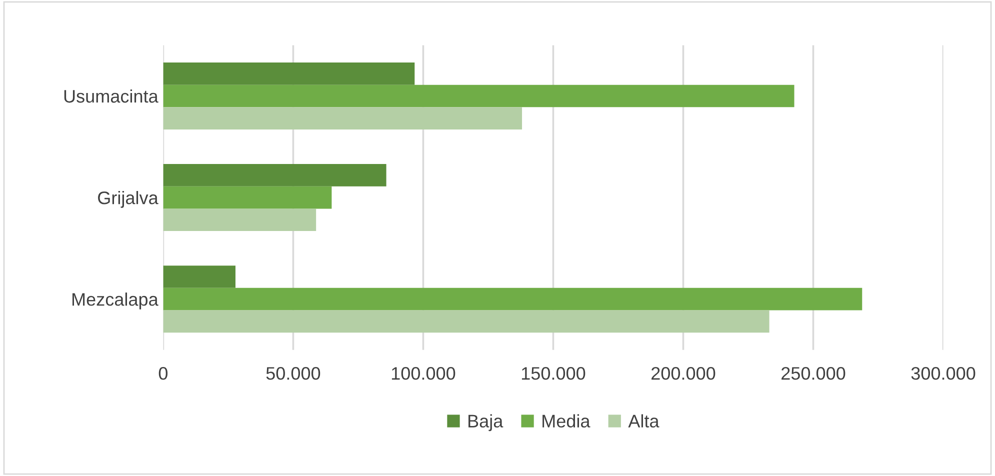 This screenshot has height=476, width=995. Describe the element at coordinates (293, 373) in the screenshot. I see `x-tick-label: 50.000` at that location.